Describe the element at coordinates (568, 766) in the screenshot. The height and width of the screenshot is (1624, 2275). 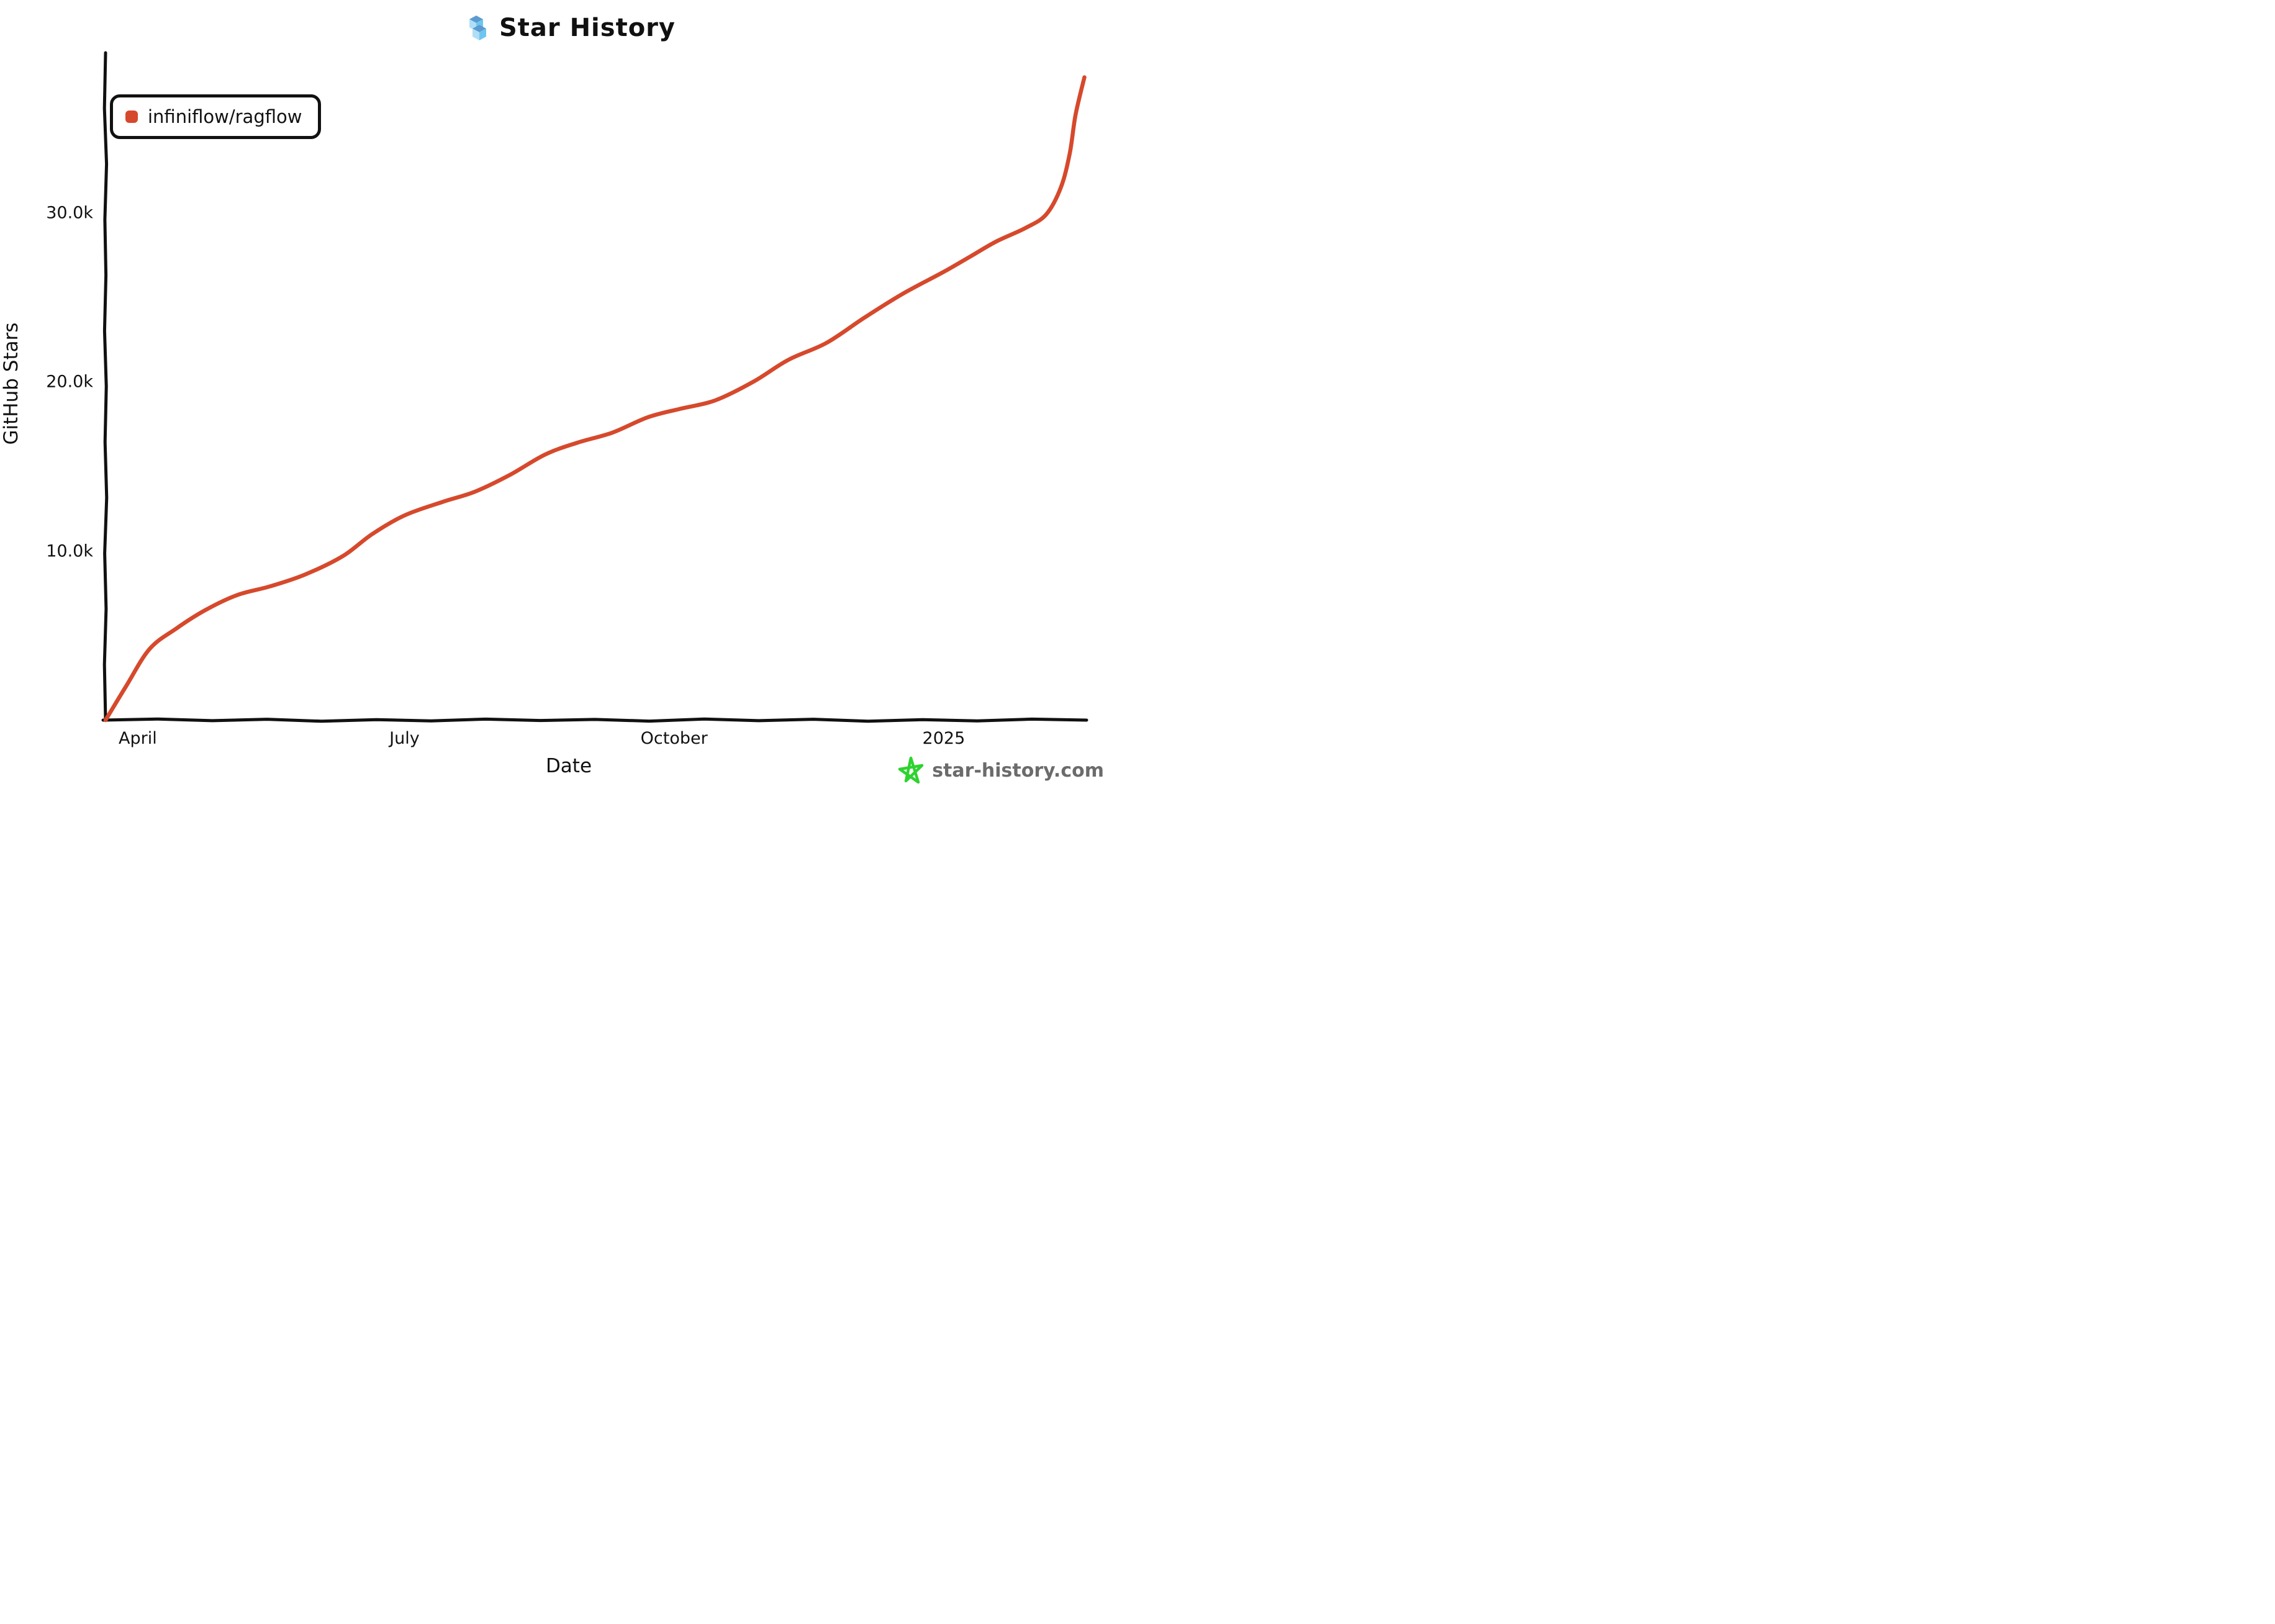
I see `x-axis-title: Date` at that location.